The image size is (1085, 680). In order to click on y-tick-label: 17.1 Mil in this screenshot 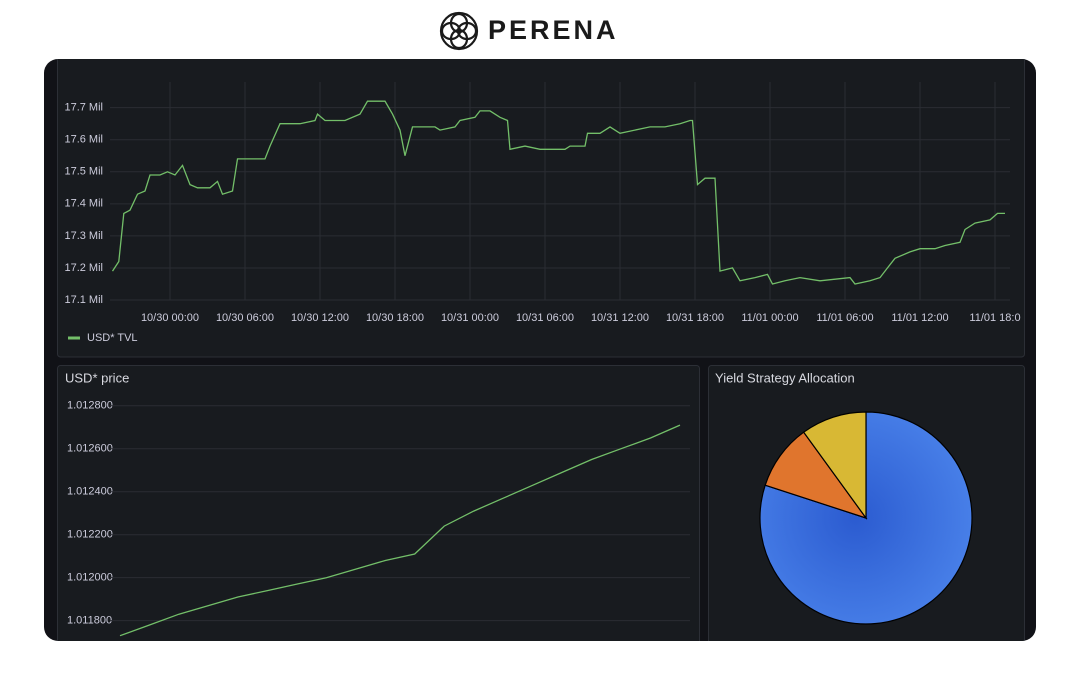, I will do `click(83, 300)`.